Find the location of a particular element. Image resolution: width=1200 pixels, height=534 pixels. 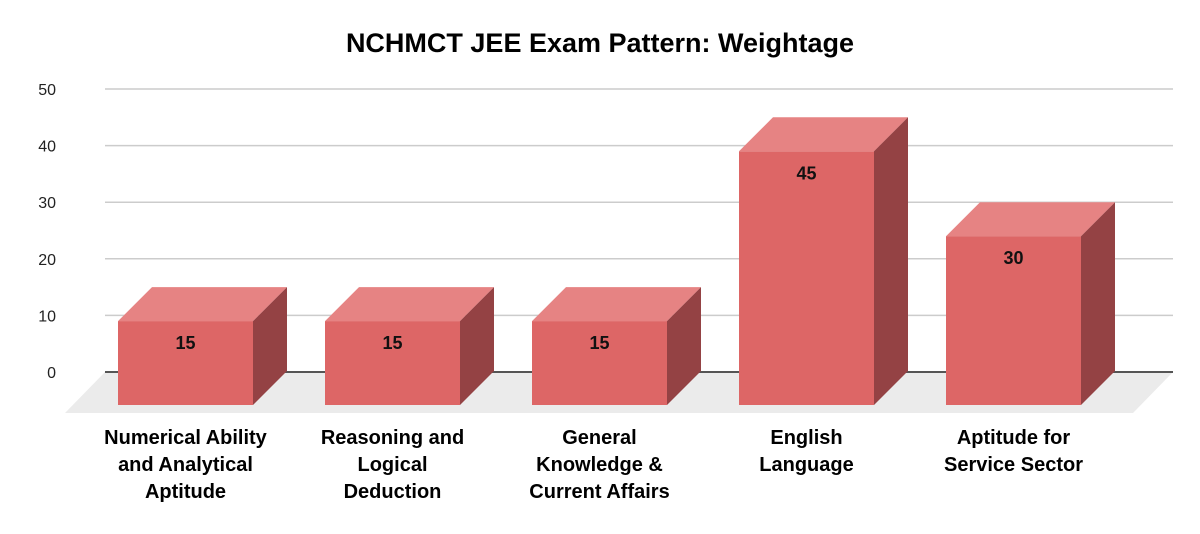

x-axis-label: Aptitude for Service Sector is located at coordinates (1014, 452).